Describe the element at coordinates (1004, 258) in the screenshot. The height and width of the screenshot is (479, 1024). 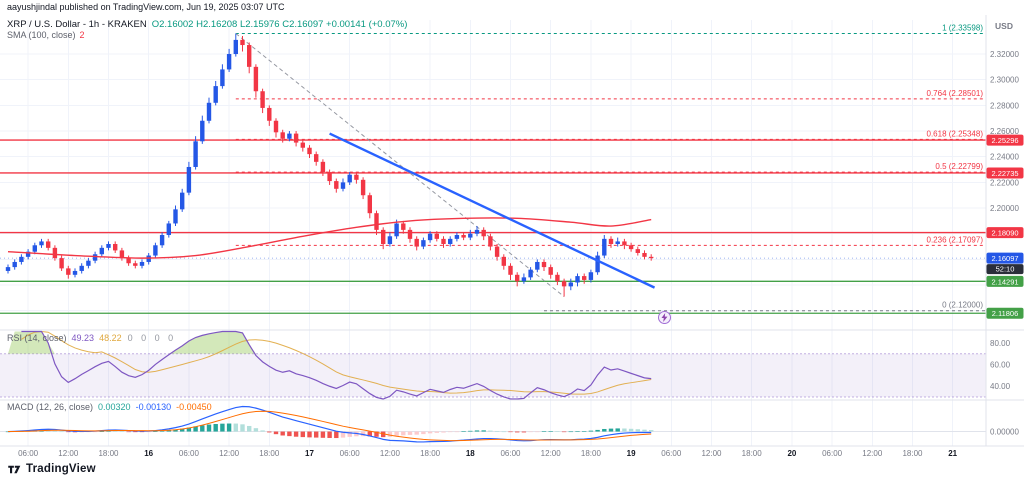
I see `svg-text: 2.16097` at that location.